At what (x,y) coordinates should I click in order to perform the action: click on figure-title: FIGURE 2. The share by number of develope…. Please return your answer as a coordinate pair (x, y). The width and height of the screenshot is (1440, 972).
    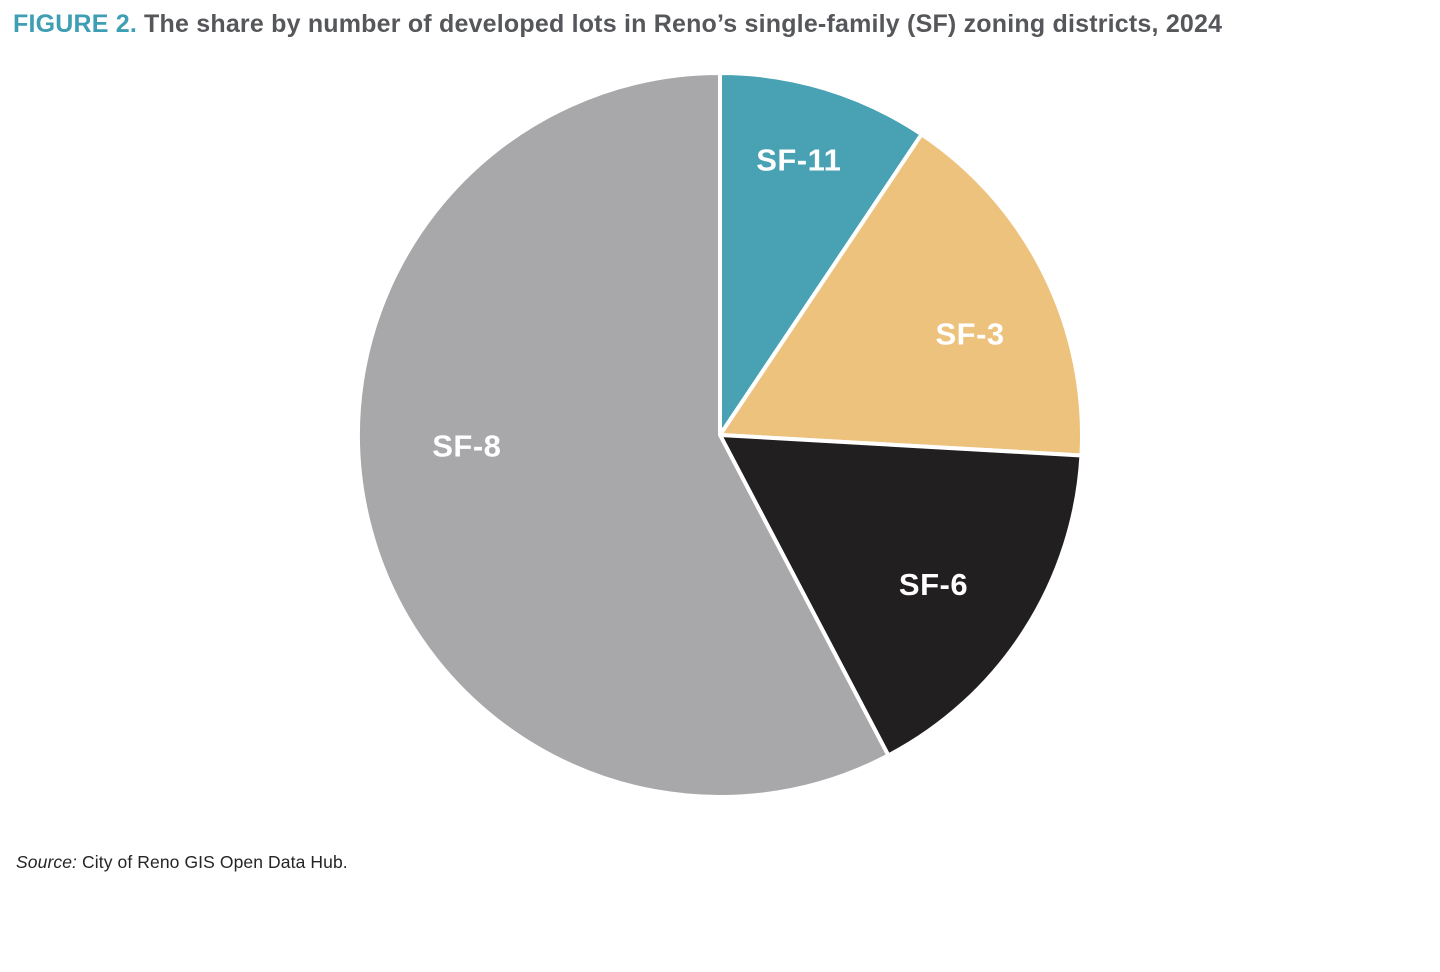
    Looking at the image, I should click on (723, 24).